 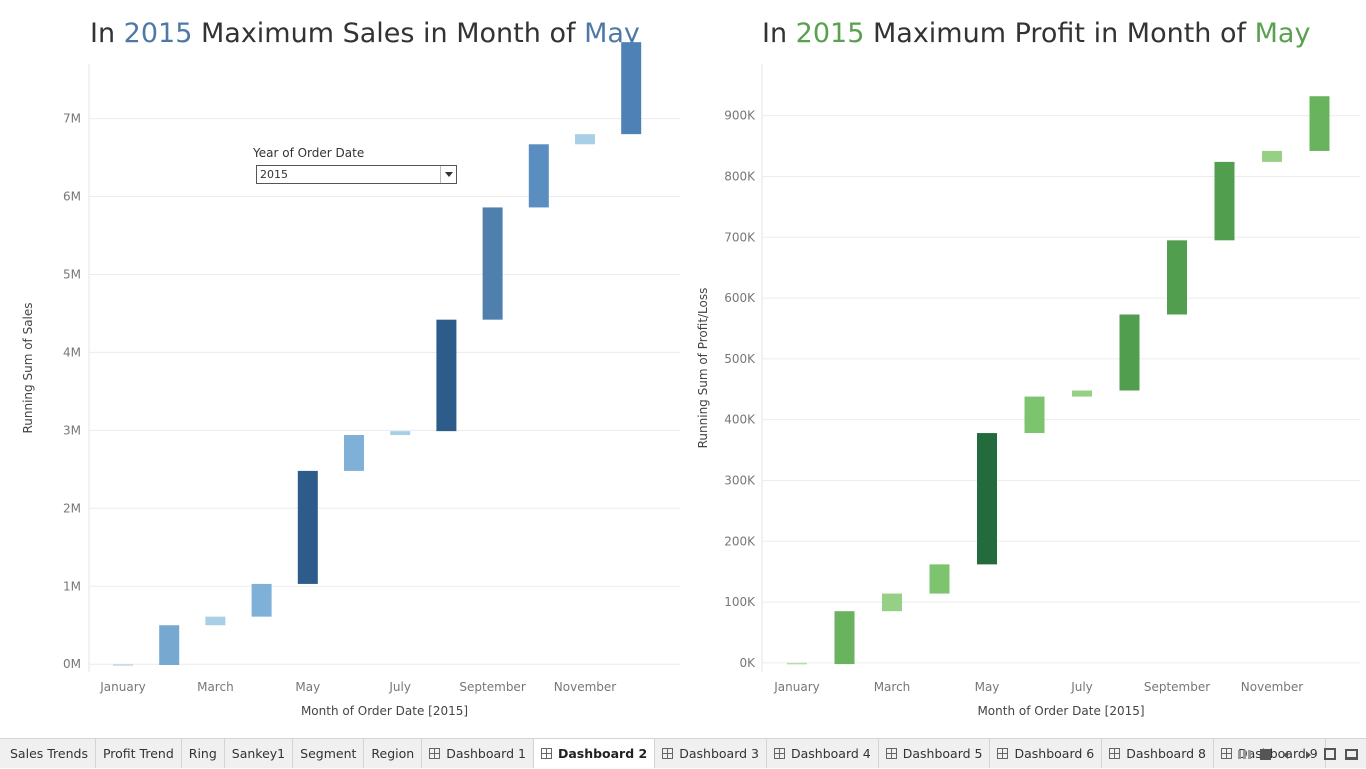 I want to click on y-tick-label: 400K, so click(x=740, y=420).